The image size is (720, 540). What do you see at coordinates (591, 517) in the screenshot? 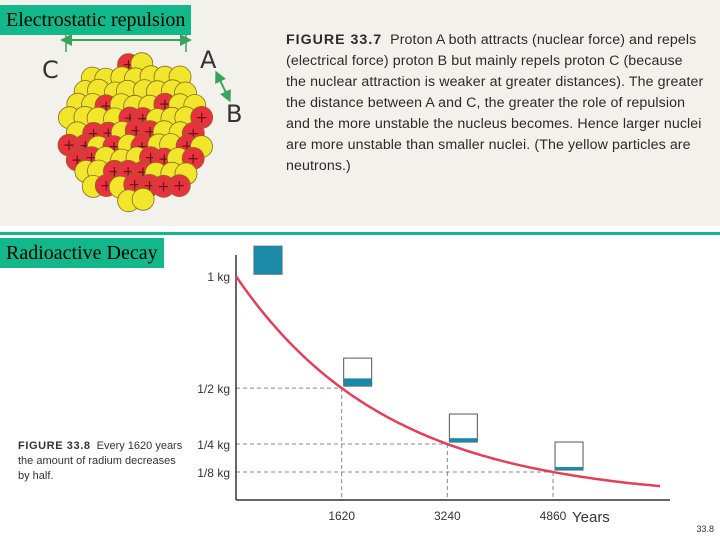
I see `x-axis-label: Years` at bounding box center [591, 517].